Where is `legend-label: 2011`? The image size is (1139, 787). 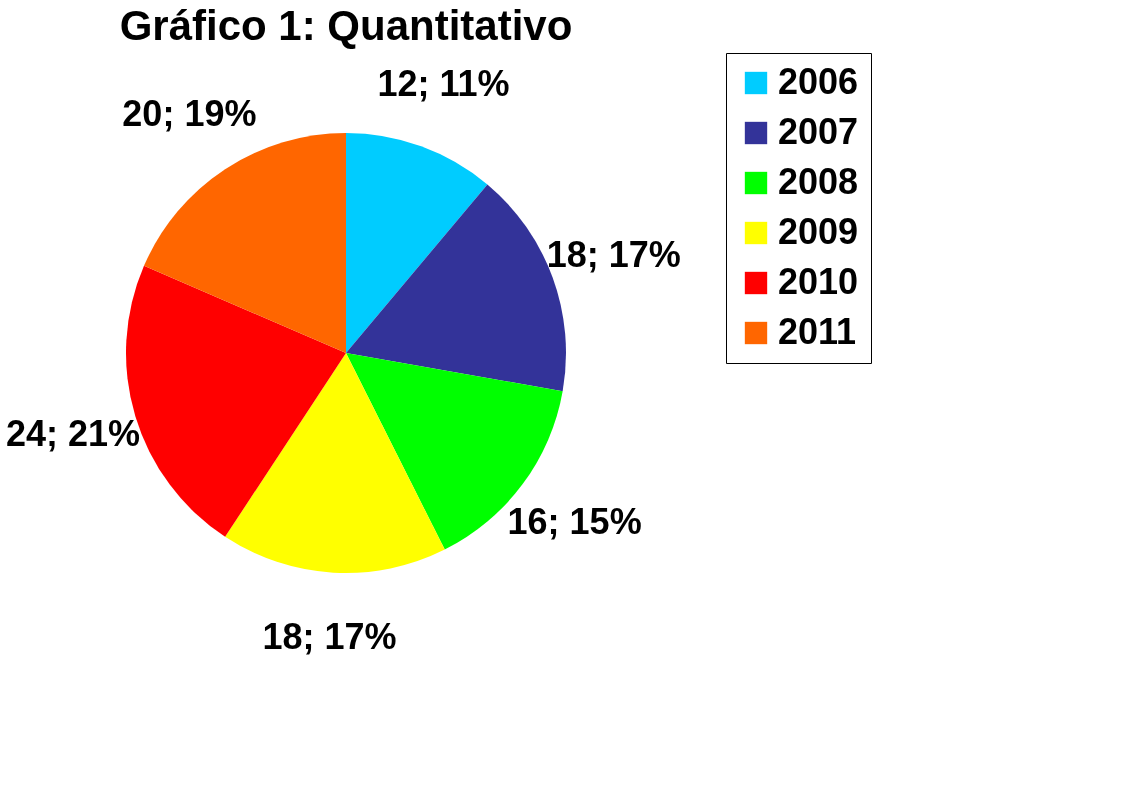 legend-label: 2011 is located at coordinates (817, 331).